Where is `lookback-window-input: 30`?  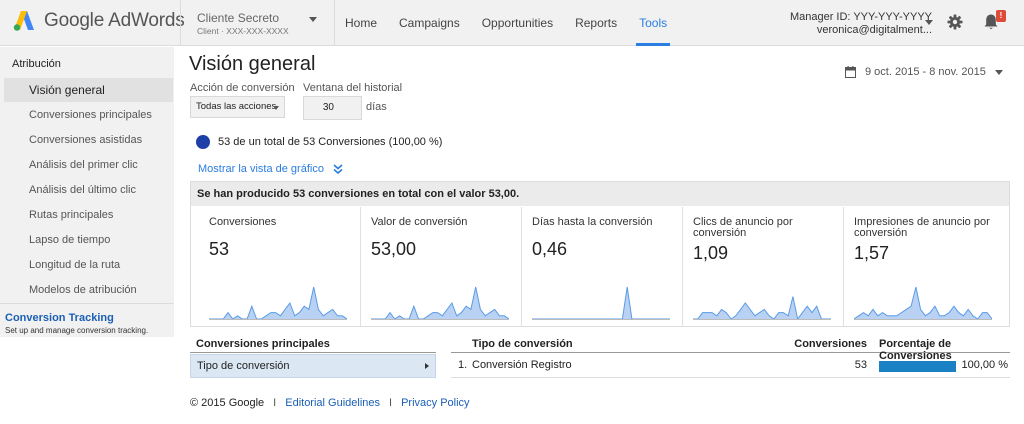
lookback-window-input: 30 is located at coordinates (332, 108).